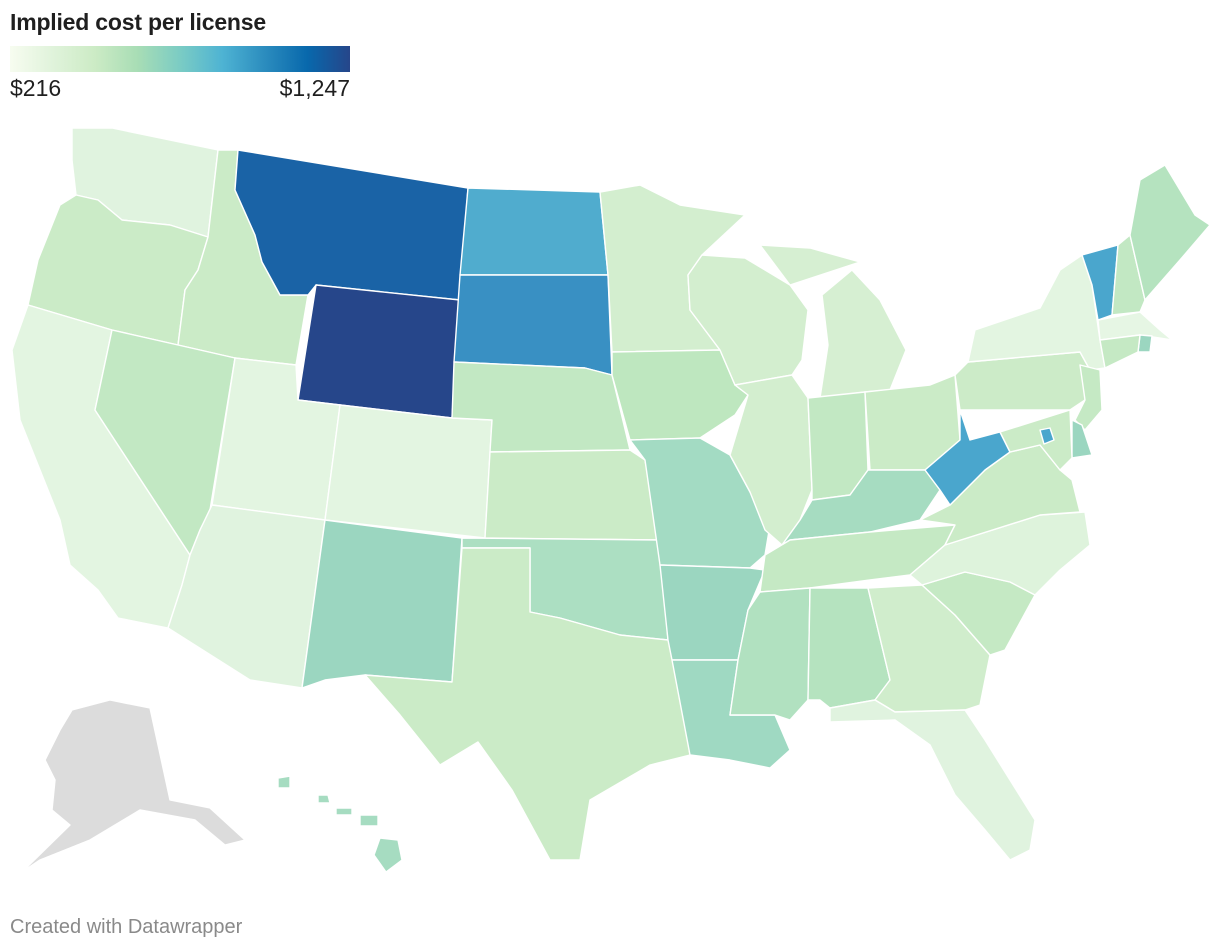 The width and height of the screenshot is (1220, 952). I want to click on state-maryland, so click(1036, 440).